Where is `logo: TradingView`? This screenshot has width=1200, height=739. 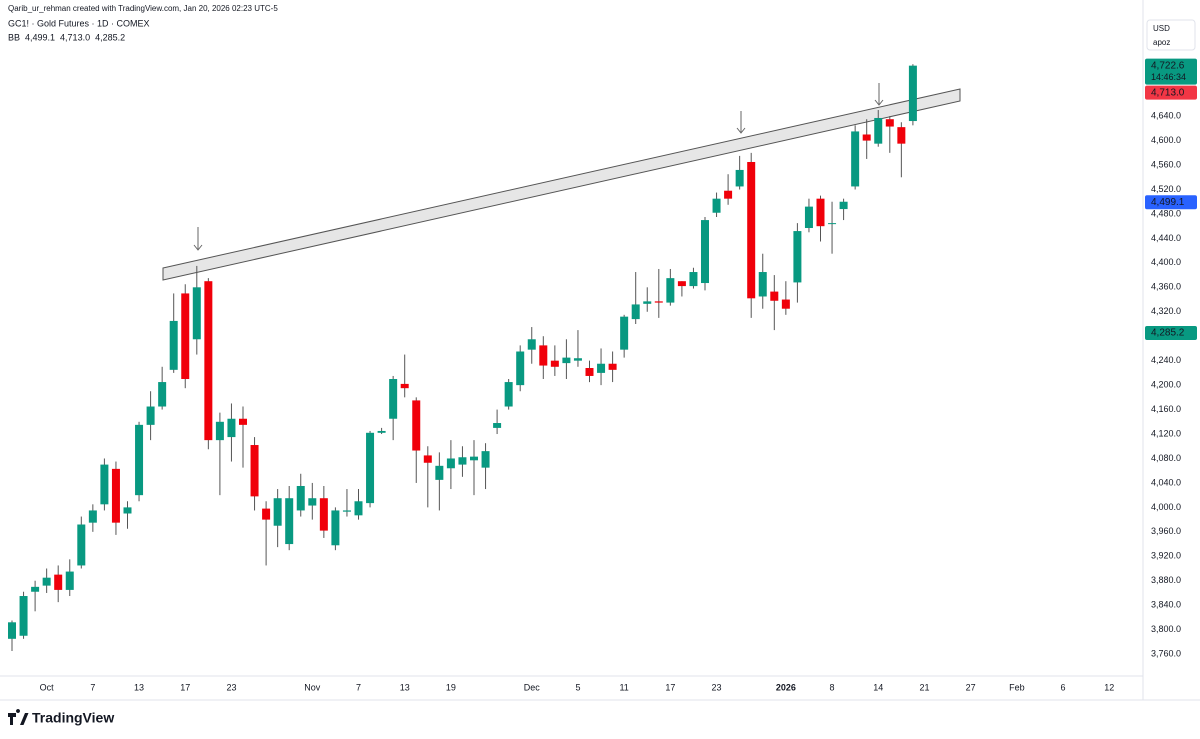 logo: TradingView is located at coordinates (61, 717).